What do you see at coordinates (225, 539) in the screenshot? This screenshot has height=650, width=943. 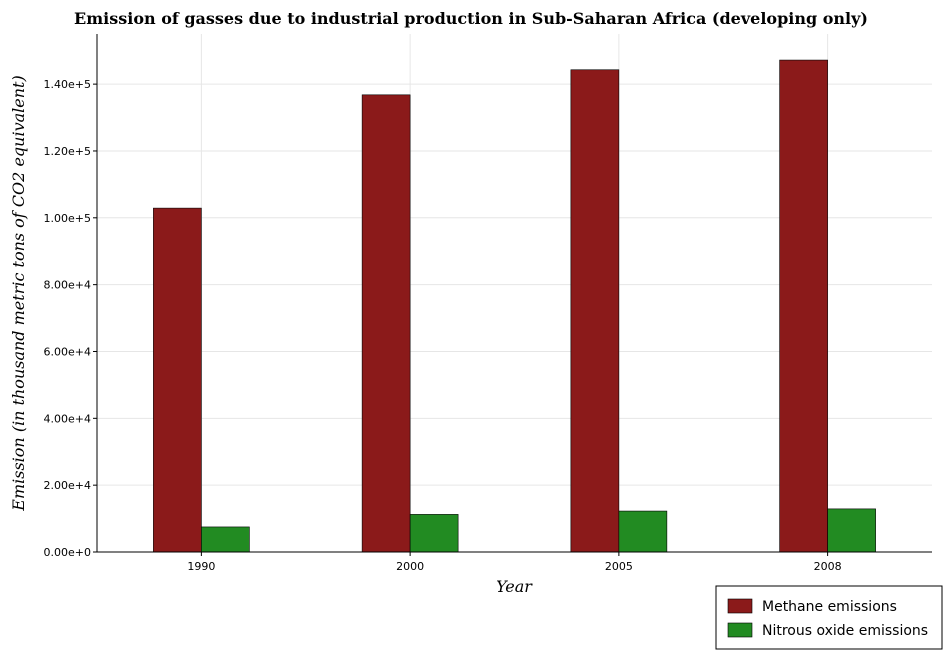 I see `bar-nitrous-1990` at bounding box center [225, 539].